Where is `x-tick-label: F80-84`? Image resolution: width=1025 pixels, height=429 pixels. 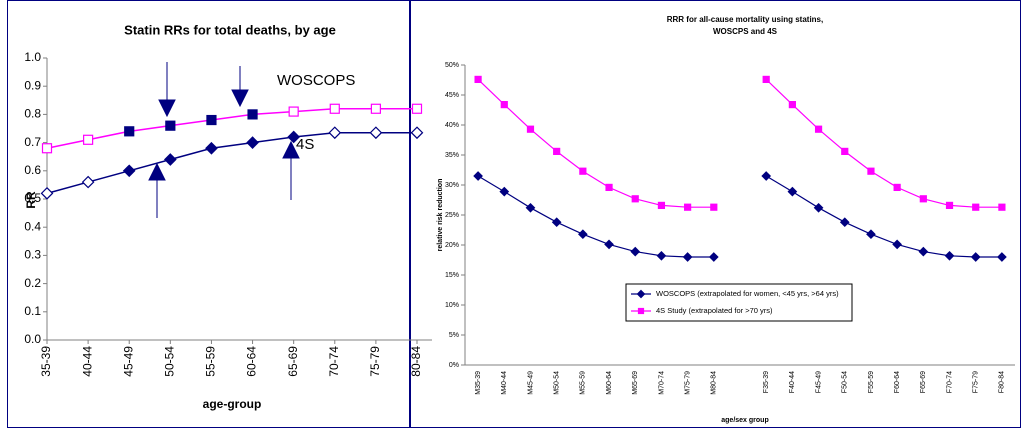
x-tick-label: F80-84 is located at coordinates (1002, 382).